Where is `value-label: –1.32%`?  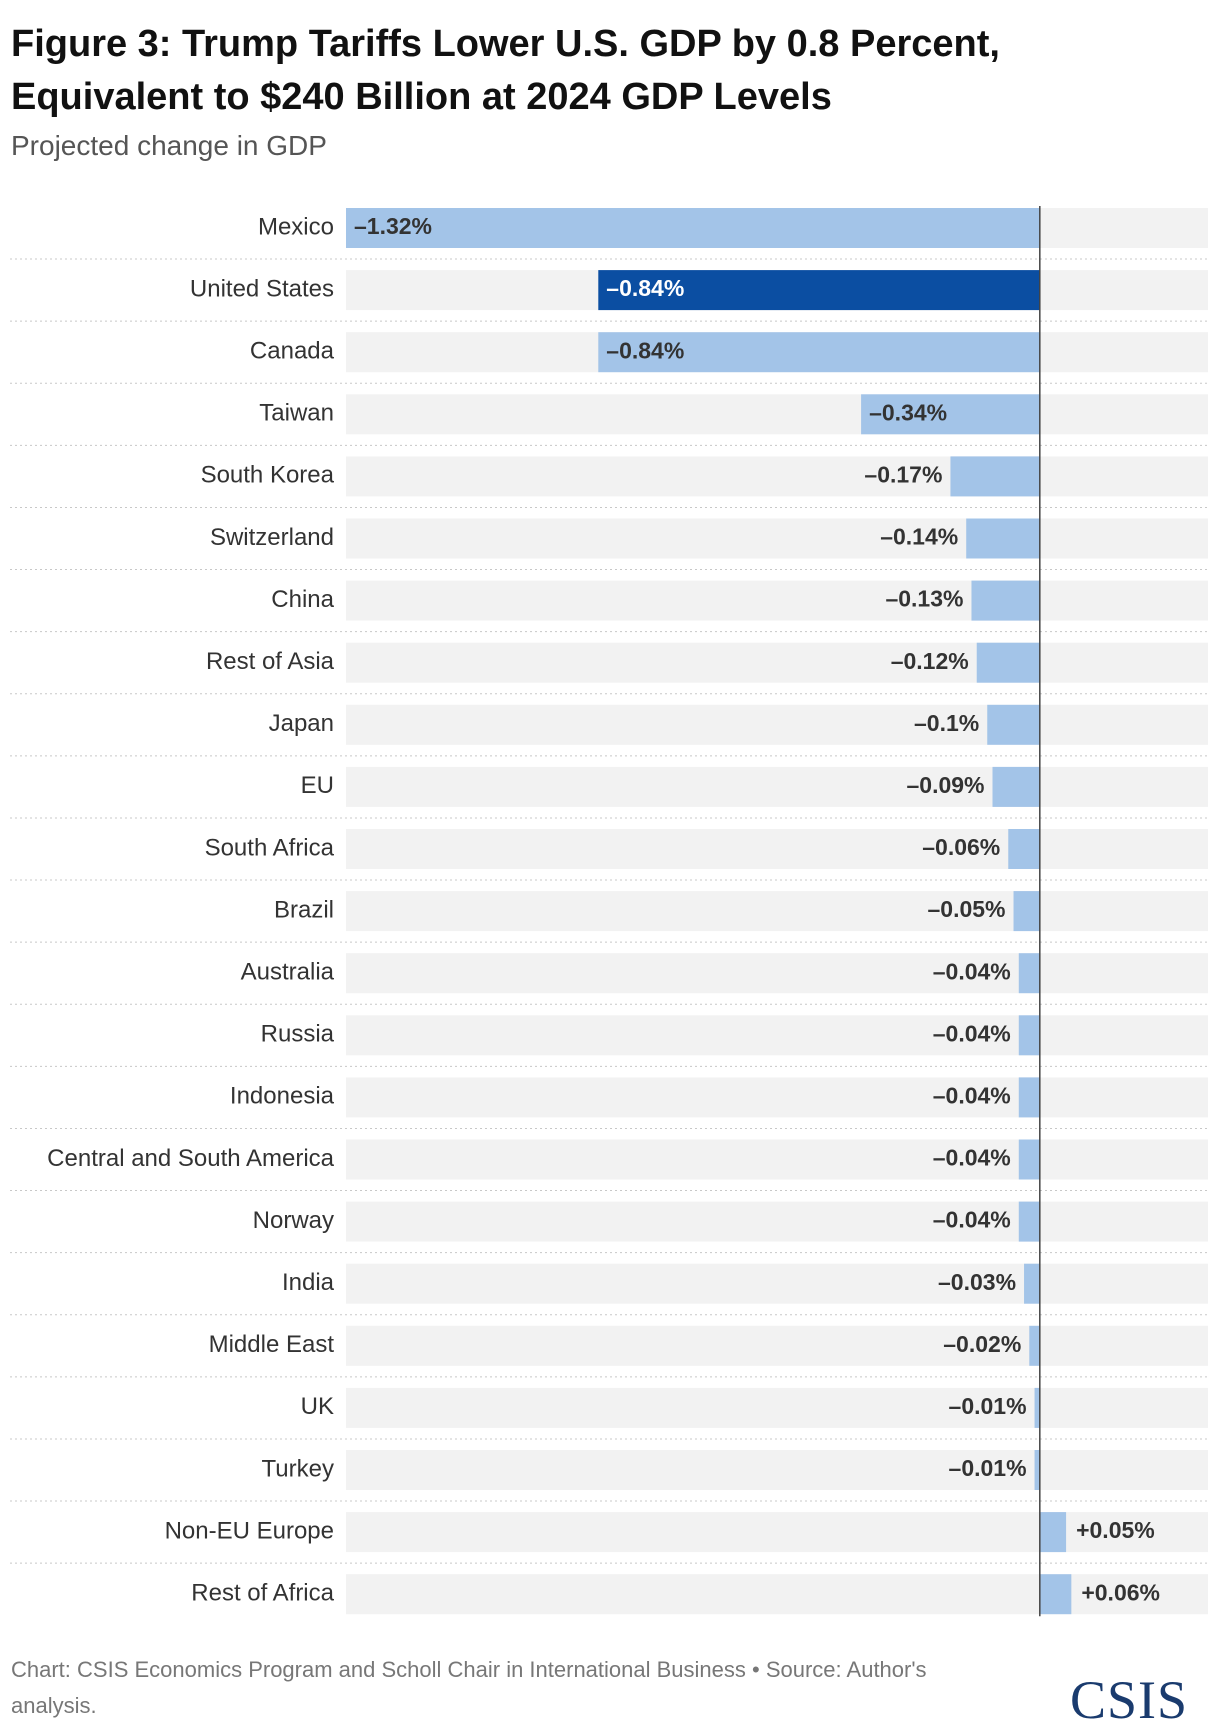
value-label: –1.32% is located at coordinates (393, 226).